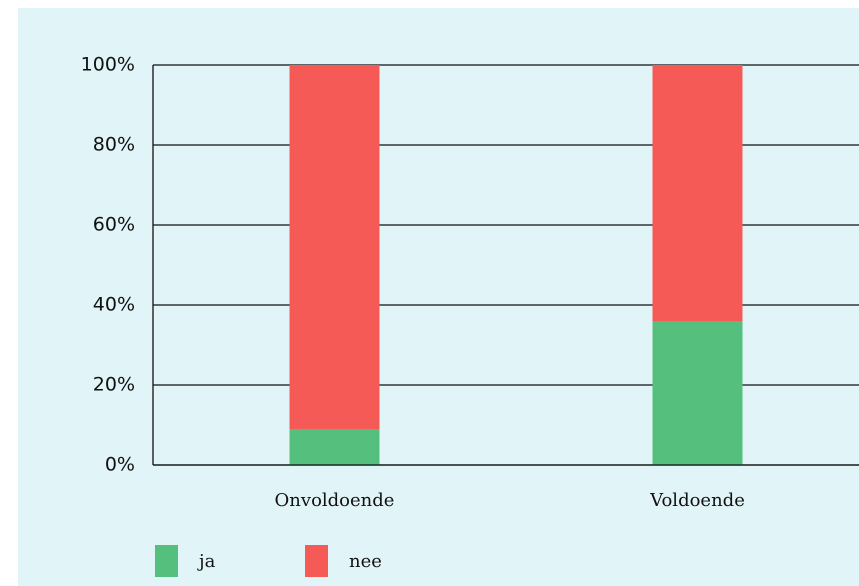 This screenshot has width=859, height=586. I want to click on legend-label: ja, so click(206, 561).